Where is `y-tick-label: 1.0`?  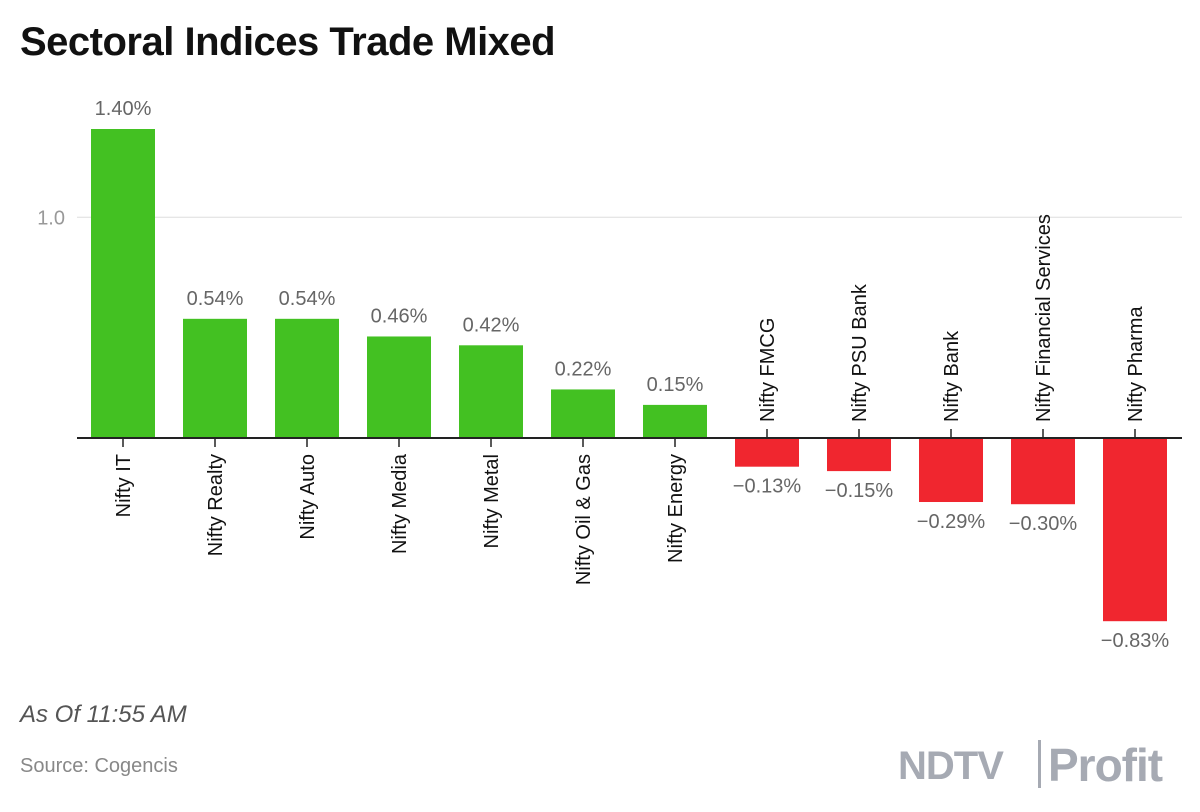
y-tick-label: 1.0 is located at coordinates (51, 218).